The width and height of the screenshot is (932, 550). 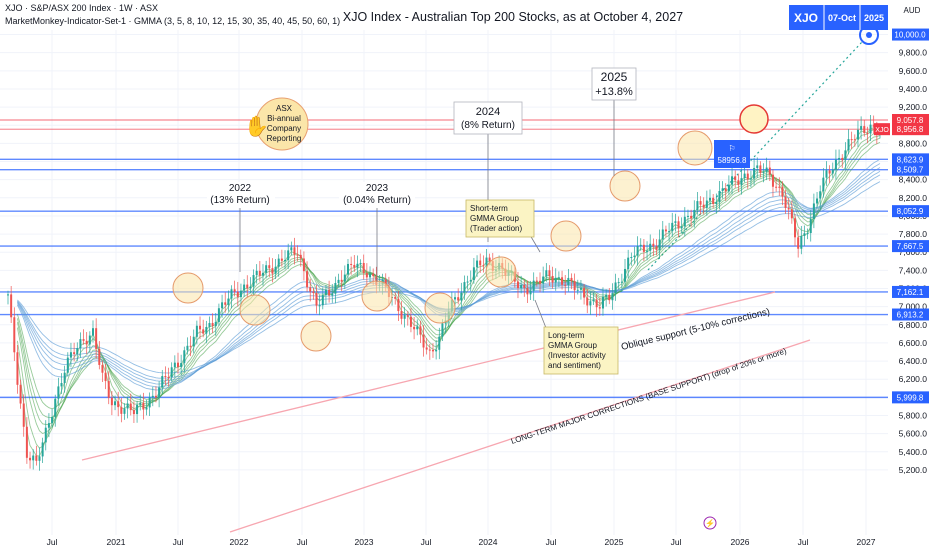 What do you see at coordinates (882, 130) in the screenshot?
I see `last-price-symbol: XJO` at bounding box center [882, 130].